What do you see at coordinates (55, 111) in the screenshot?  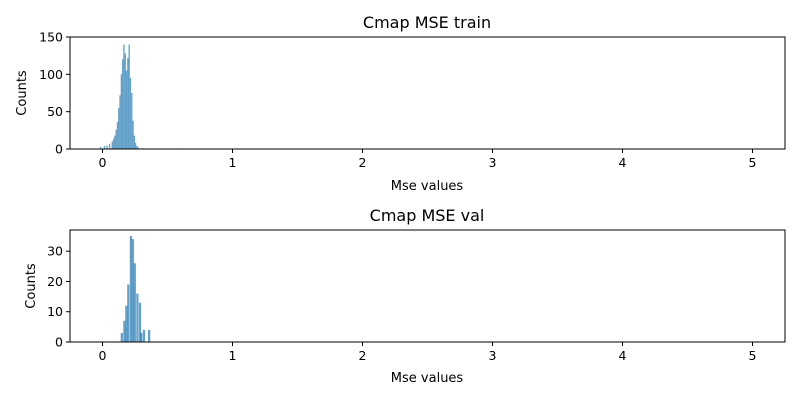 I see `train-y-tick-label: 50` at bounding box center [55, 111].